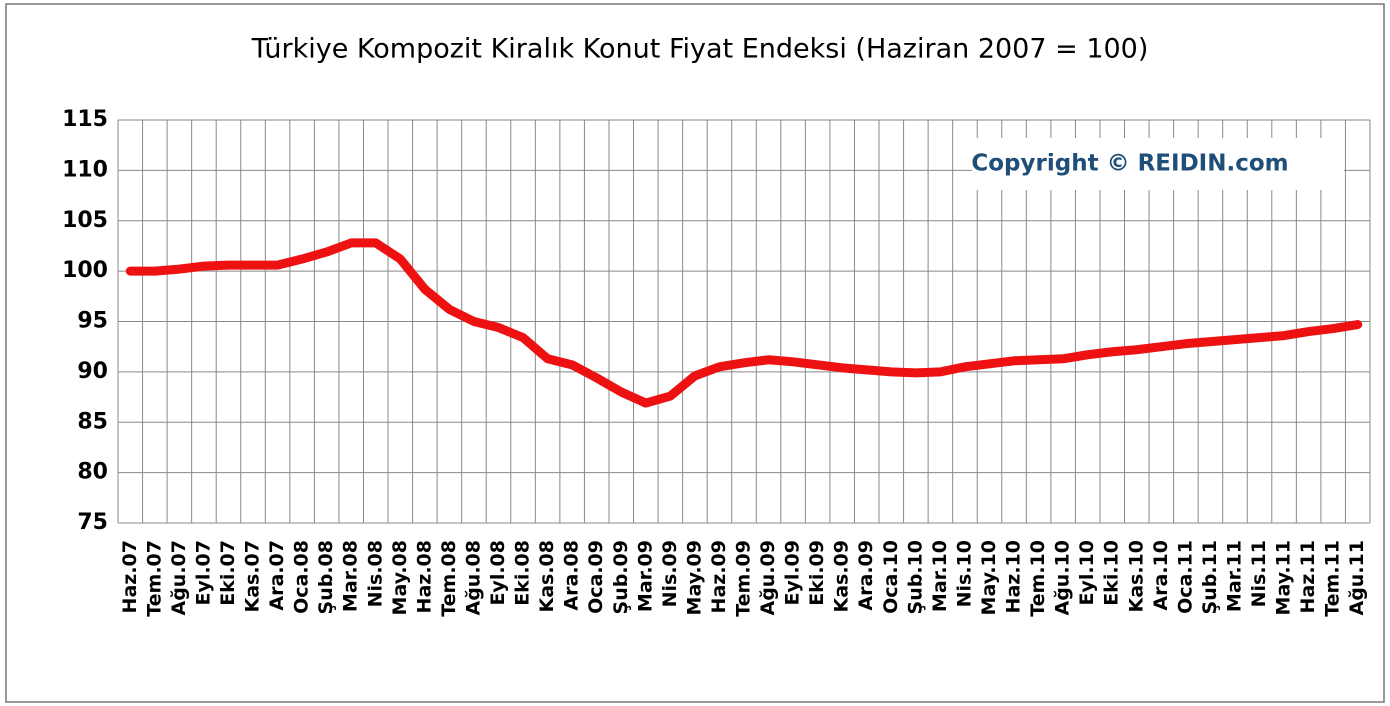 This screenshot has width=1390, height=706. I want to click on x-tick-label: May.09, so click(694, 577).